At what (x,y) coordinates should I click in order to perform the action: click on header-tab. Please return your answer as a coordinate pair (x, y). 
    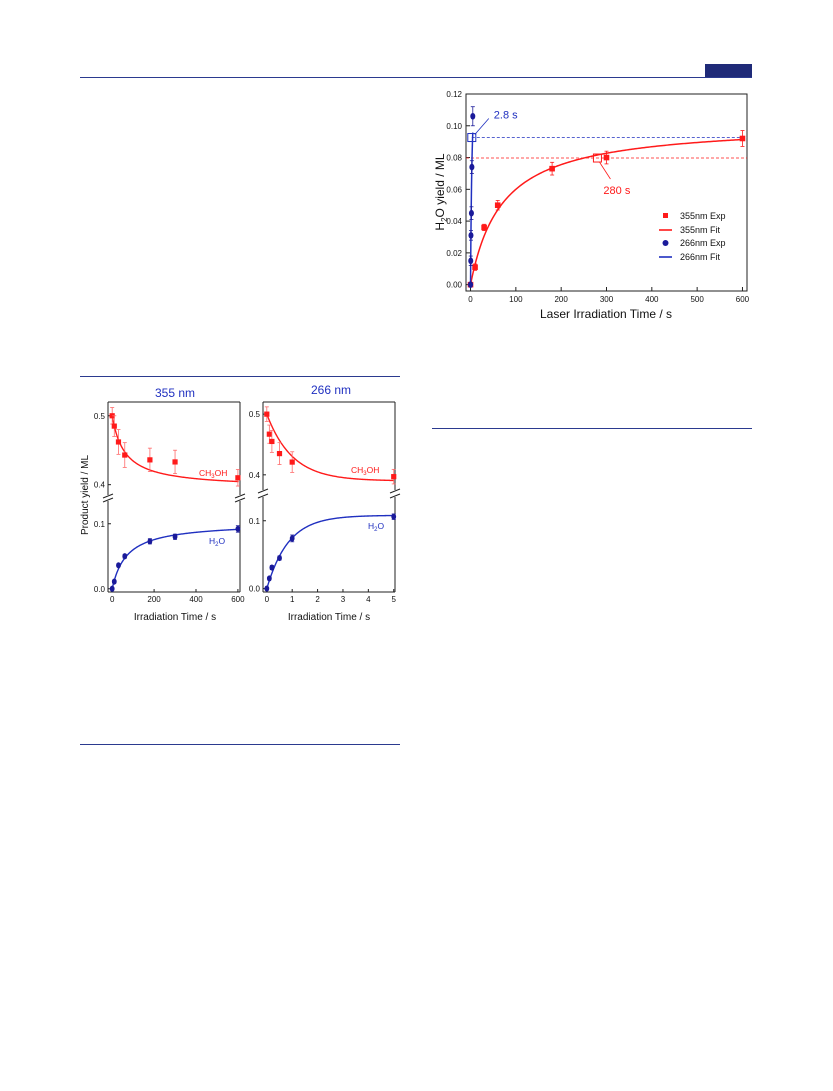
    Looking at the image, I should click on (728, 70).